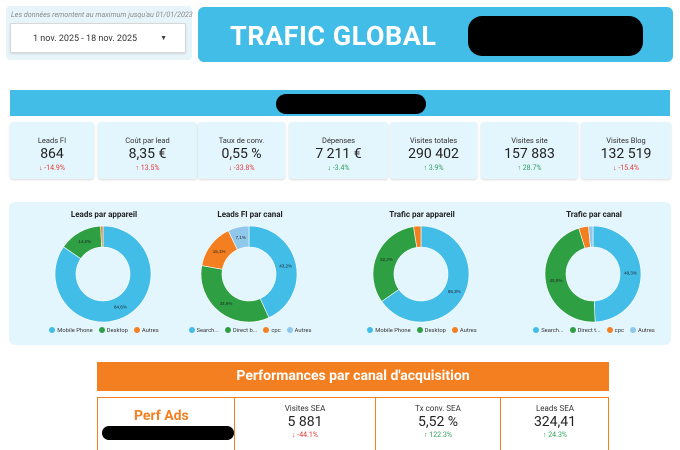 The image size is (680, 450). I want to click on donut-svg: 84,6% 14,6%, so click(103, 274).